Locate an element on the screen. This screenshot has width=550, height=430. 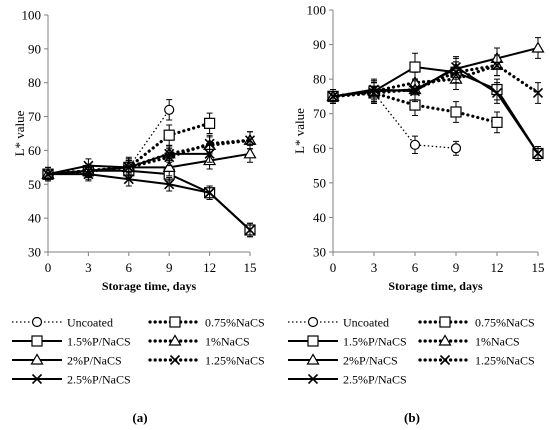
x-tick-label: 0 is located at coordinates (333, 267).